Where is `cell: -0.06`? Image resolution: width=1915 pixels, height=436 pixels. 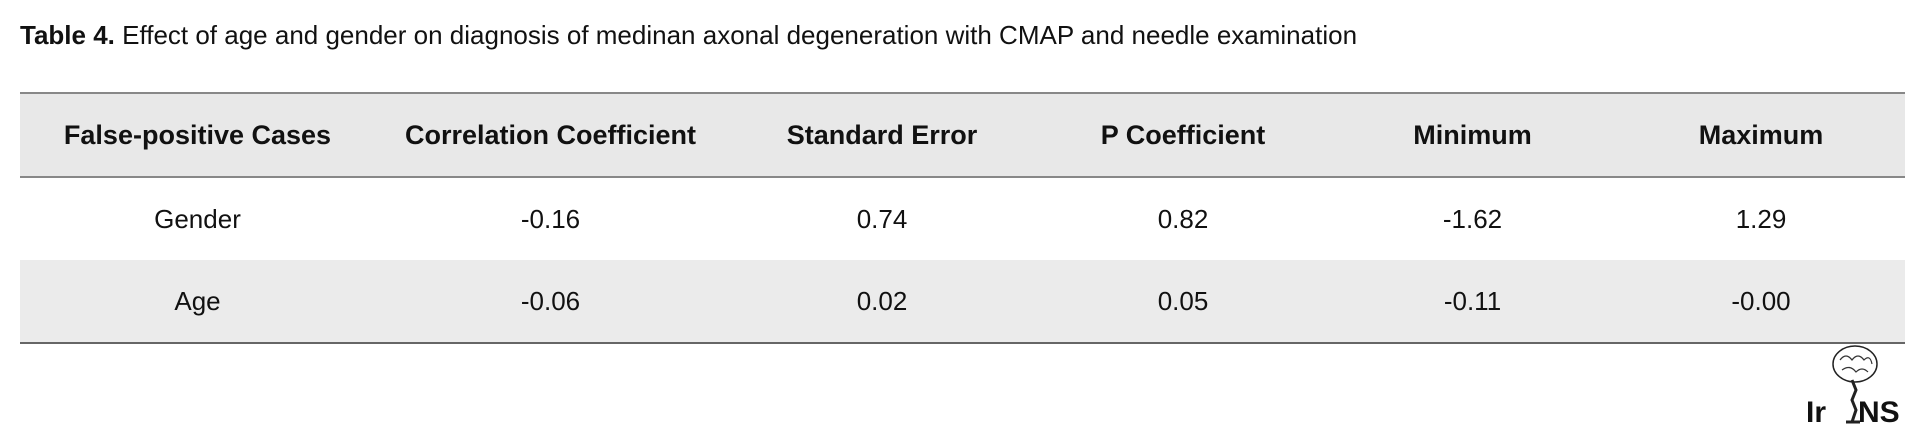 cell: -0.06 is located at coordinates (550, 300).